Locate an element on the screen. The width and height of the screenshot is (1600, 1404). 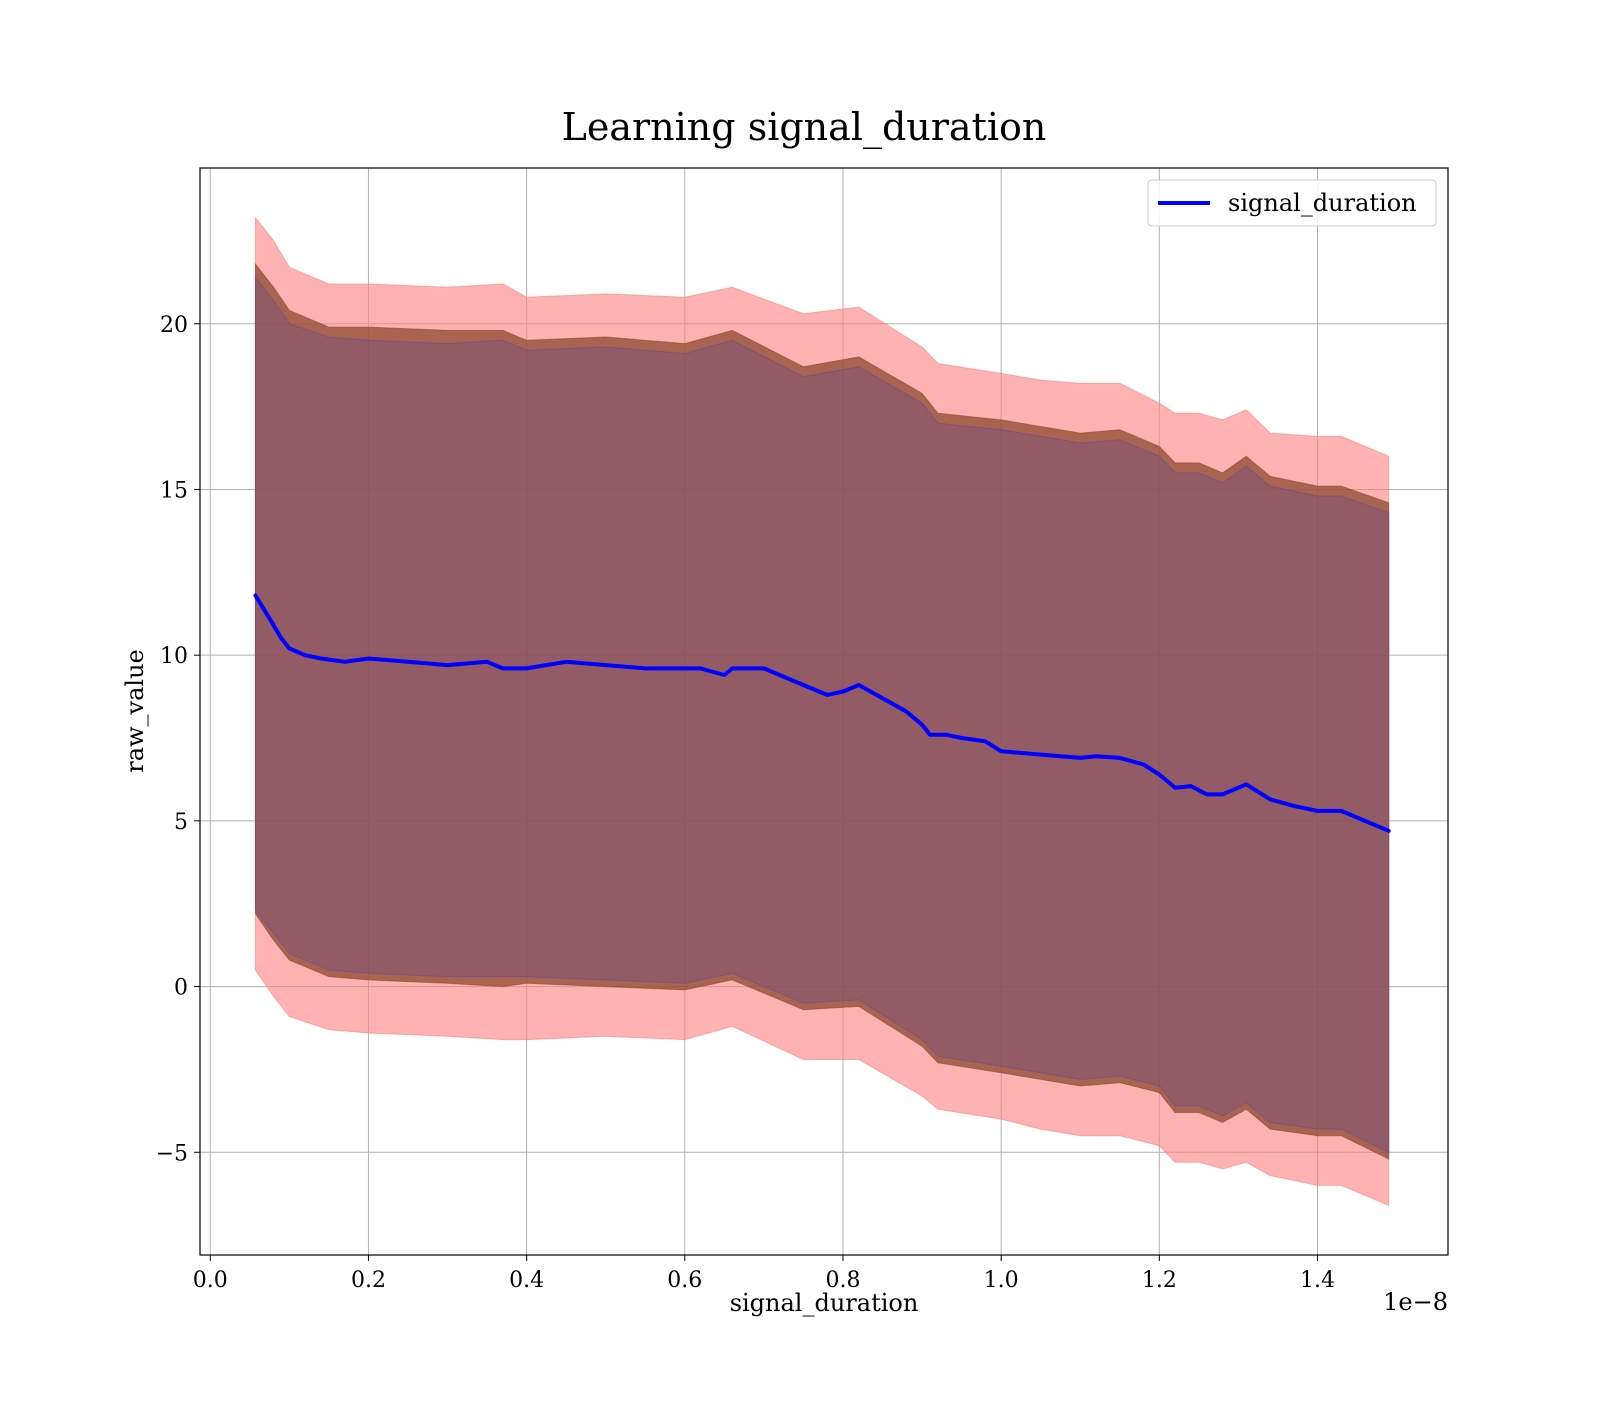
y-tick-label: 20 is located at coordinates (174, 325).